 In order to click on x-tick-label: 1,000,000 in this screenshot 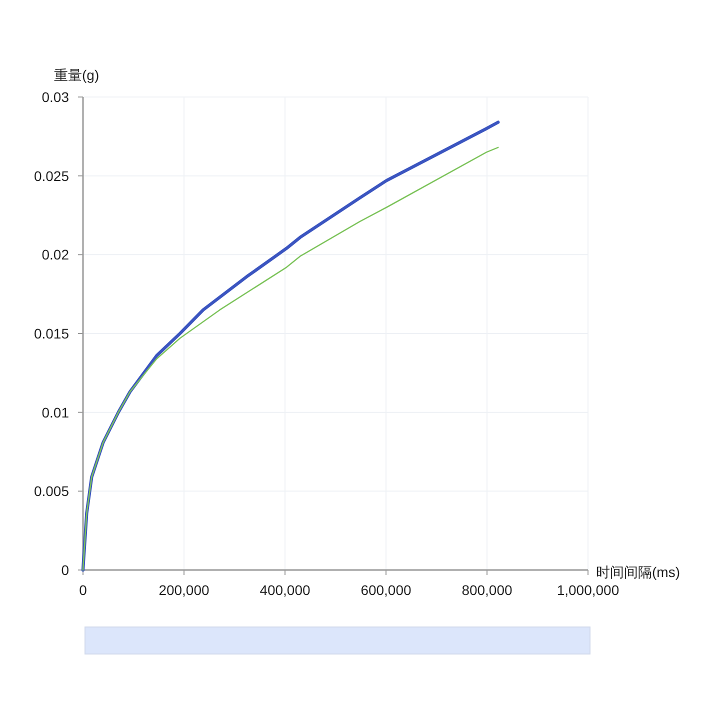, I will do `click(588, 590)`.